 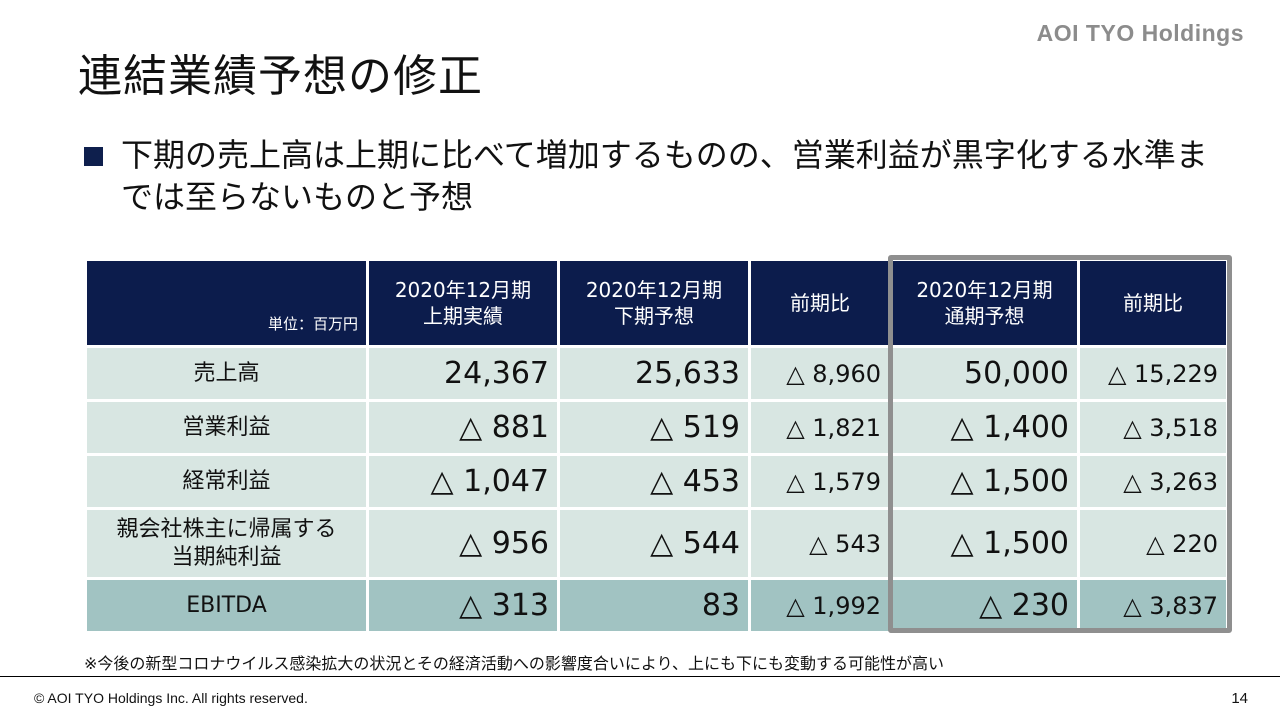 What do you see at coordinates (1140, 33) in the screenshot?
I see `brand-logo-text: AOI TYO Holdings` at bounding box center [1140, 33].